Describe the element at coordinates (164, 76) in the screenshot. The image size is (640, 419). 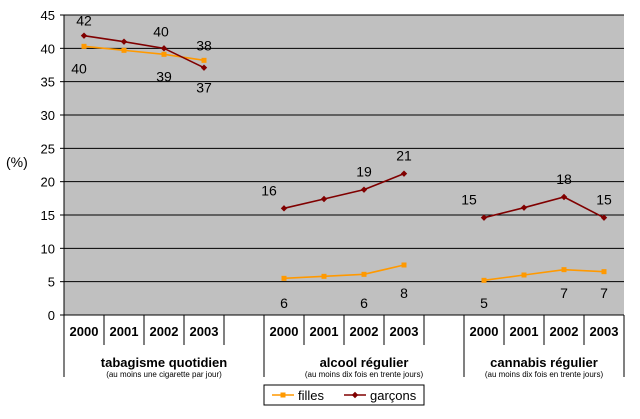
I see `data-label-filles: 39` at that location.